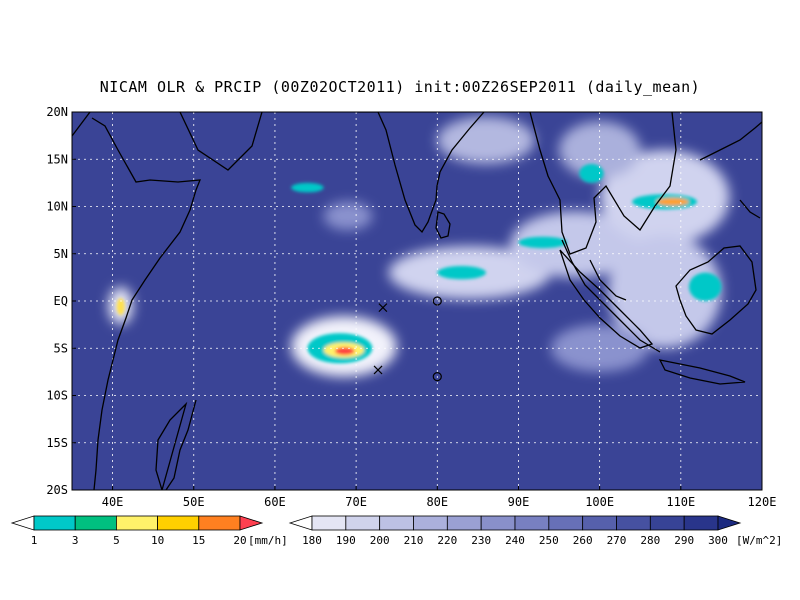 The width and height of the screenshot is (800, 600). Describe the element at coordinates (57, 112) in the screenshot. I see `lat-tick-label: 20N` at that location.